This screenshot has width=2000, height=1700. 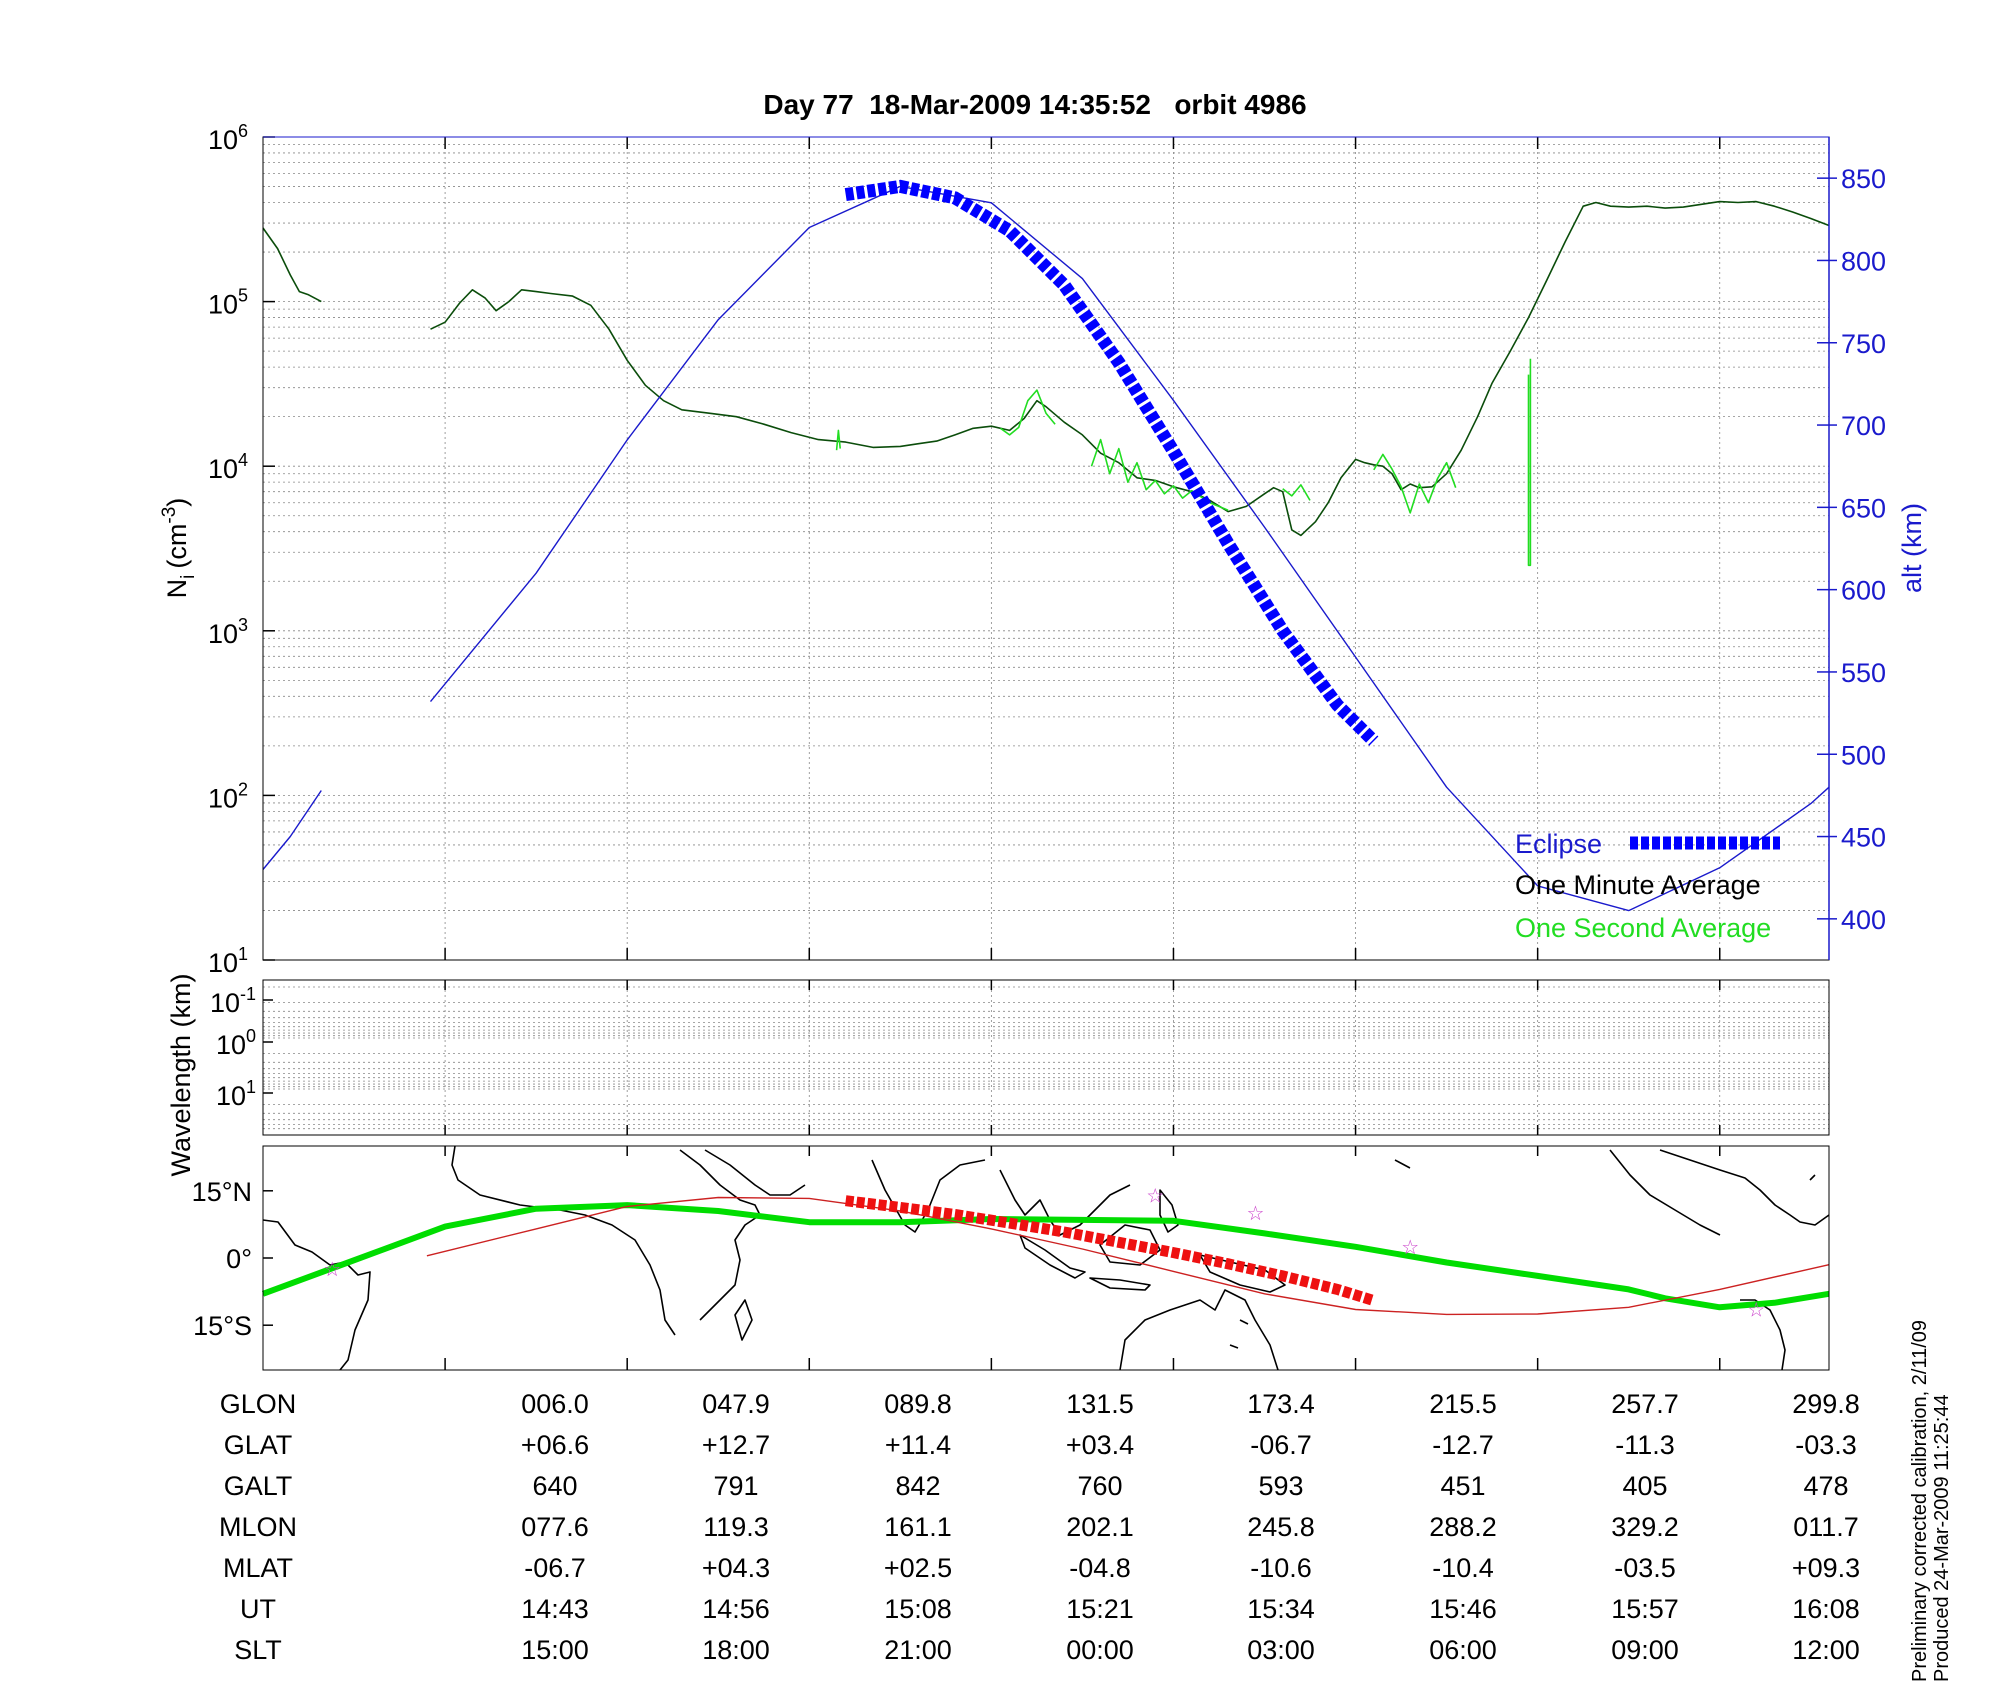 What do you see at coordinates (232, 1259) in the screenshot?
I see `map-y-ticks: 15°N 0° 15°S` at bounding box center [232, 1259].